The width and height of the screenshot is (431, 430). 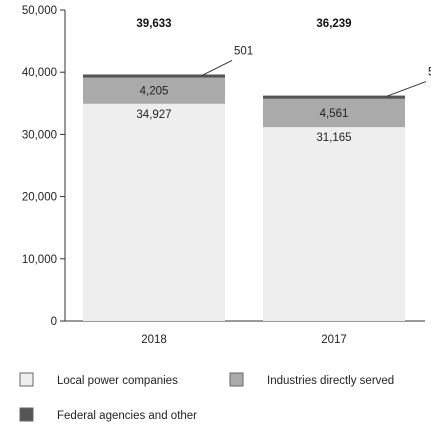 What do you see at coordinates (54, 322) in the screenshot?
I see `y-tick-label: 0` at bounding box center [54, 322].